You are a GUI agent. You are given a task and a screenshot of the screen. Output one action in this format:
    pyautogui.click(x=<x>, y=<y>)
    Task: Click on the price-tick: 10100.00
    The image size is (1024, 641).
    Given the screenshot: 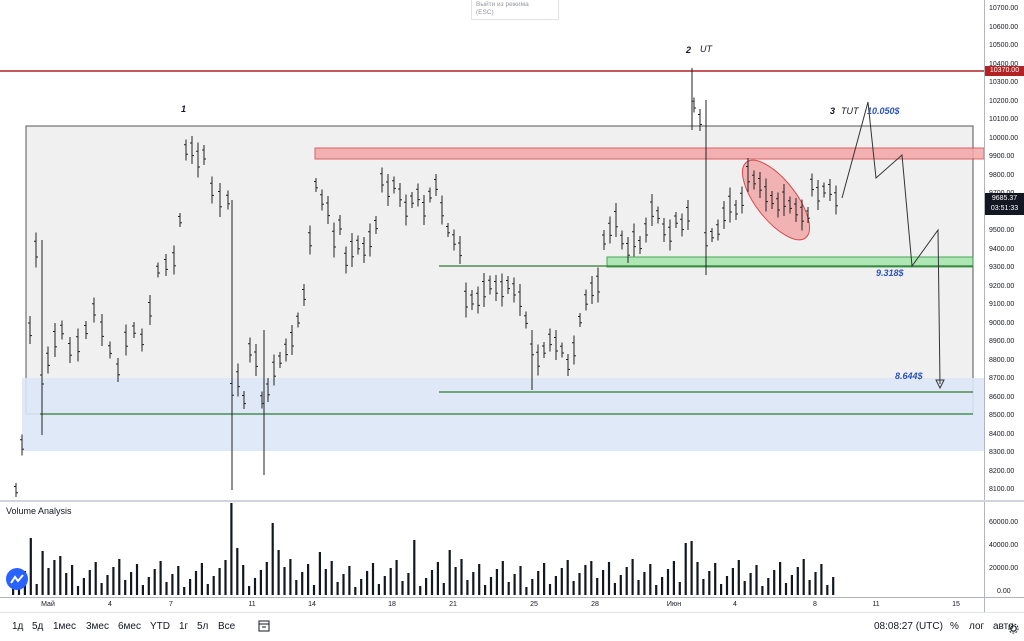 What is the action you would take?
    pyautogui.click(x=1004, y=119)
    